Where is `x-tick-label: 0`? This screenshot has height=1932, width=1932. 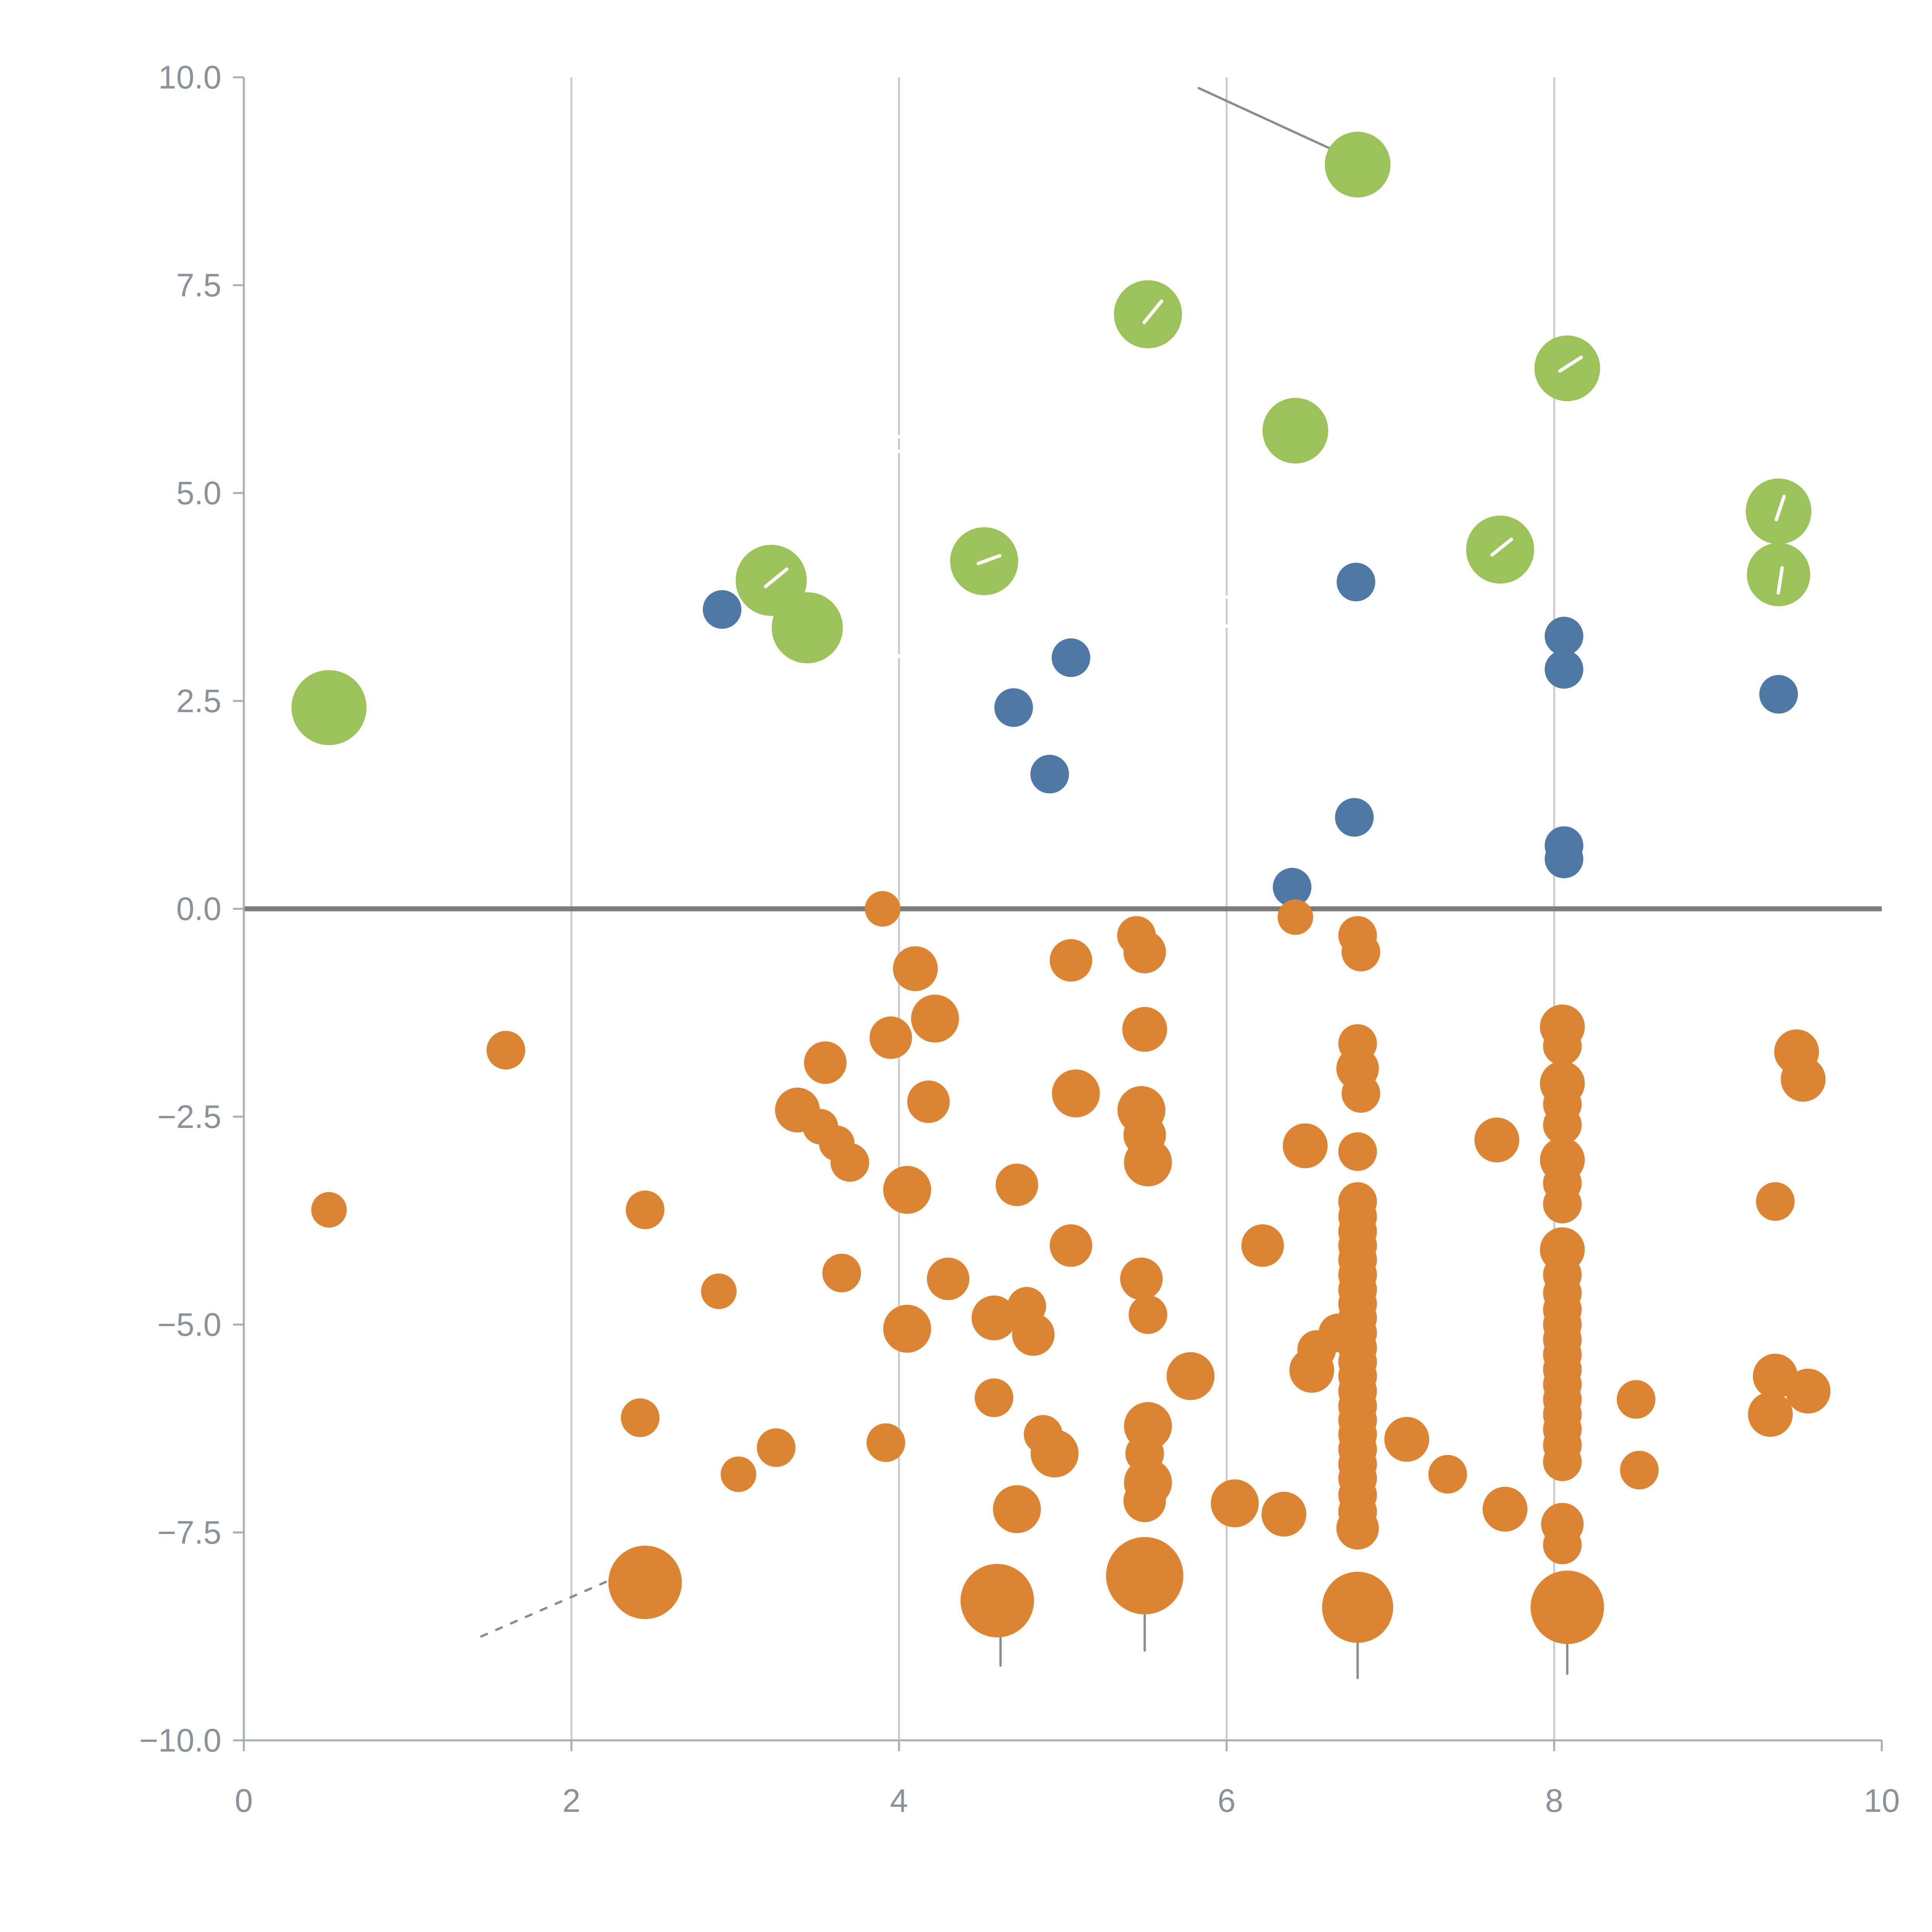 x-tick-label: 0 is located at coordinates (244, 1800).